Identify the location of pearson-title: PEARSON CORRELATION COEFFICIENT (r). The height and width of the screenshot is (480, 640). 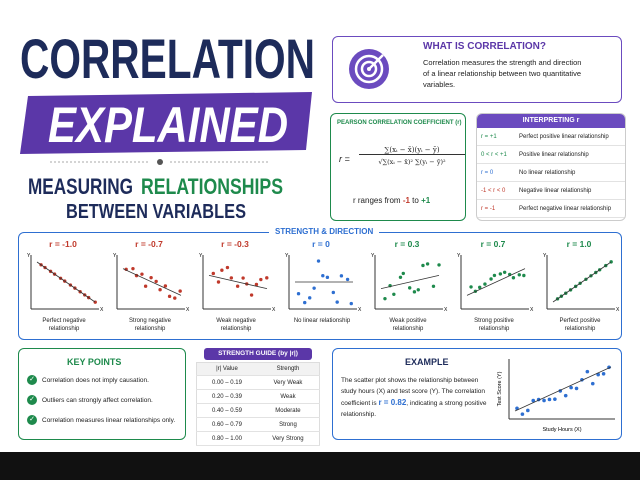
(399, 123).